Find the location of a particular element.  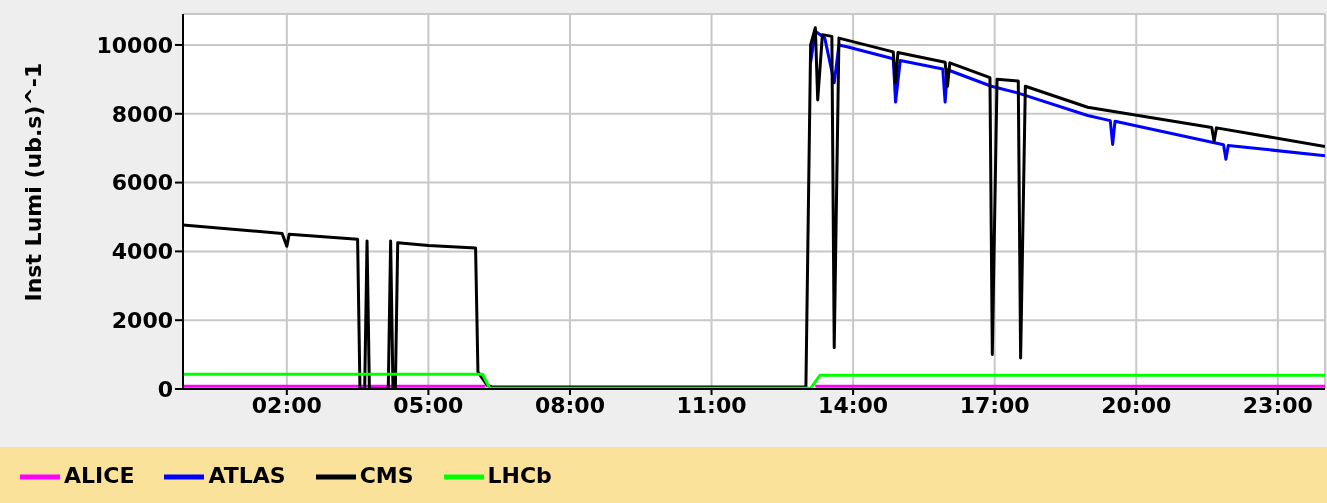

x-tick-label: 23:00 is located at coordinates (1277, 405).